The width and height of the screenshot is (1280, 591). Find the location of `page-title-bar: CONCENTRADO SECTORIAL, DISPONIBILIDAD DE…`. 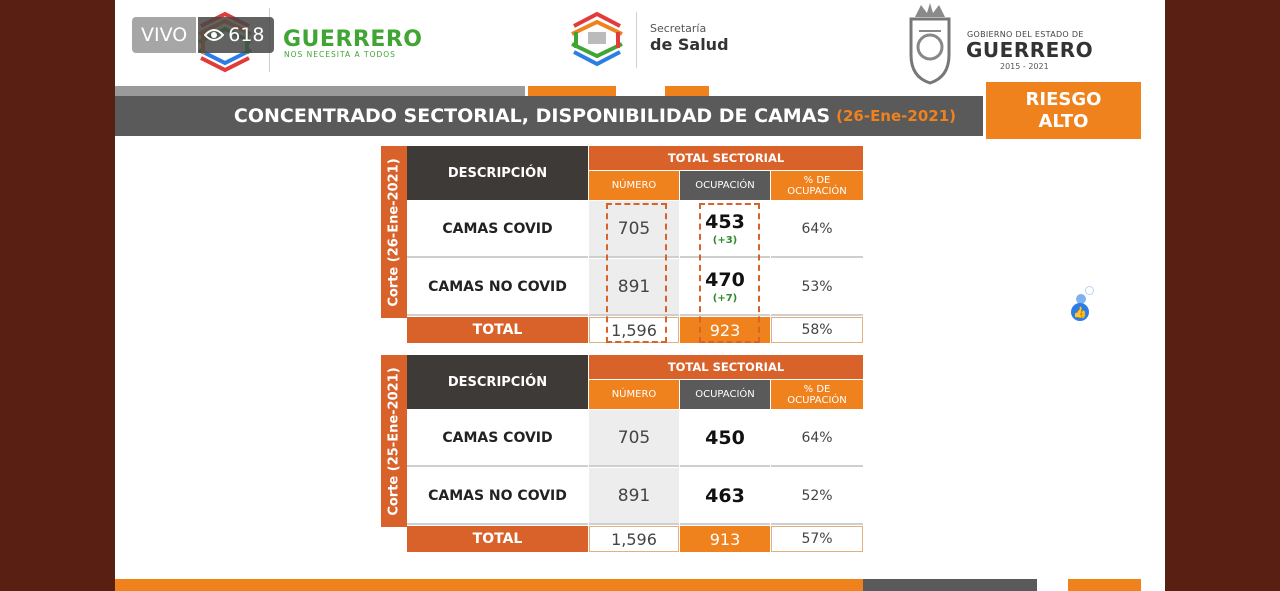

page-title-bar: CONCENTRADO SECTORIAL, DISPONIBILIDAD DE… is located at coordinates (549, 116).